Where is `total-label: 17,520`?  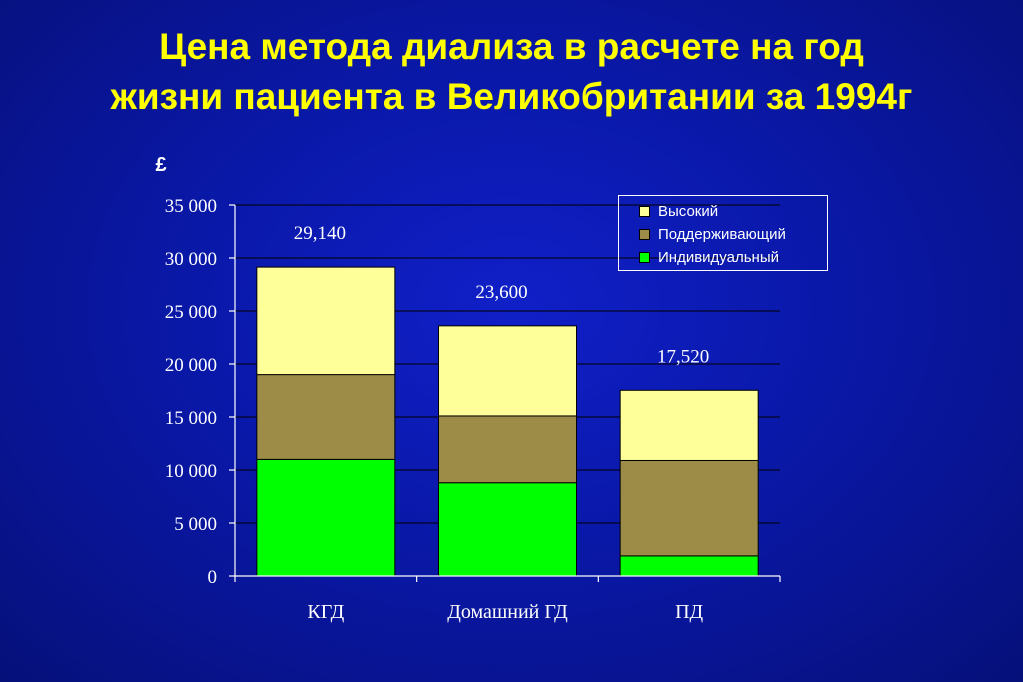 total-label: 17,520 is located at coordinates (683, 356).